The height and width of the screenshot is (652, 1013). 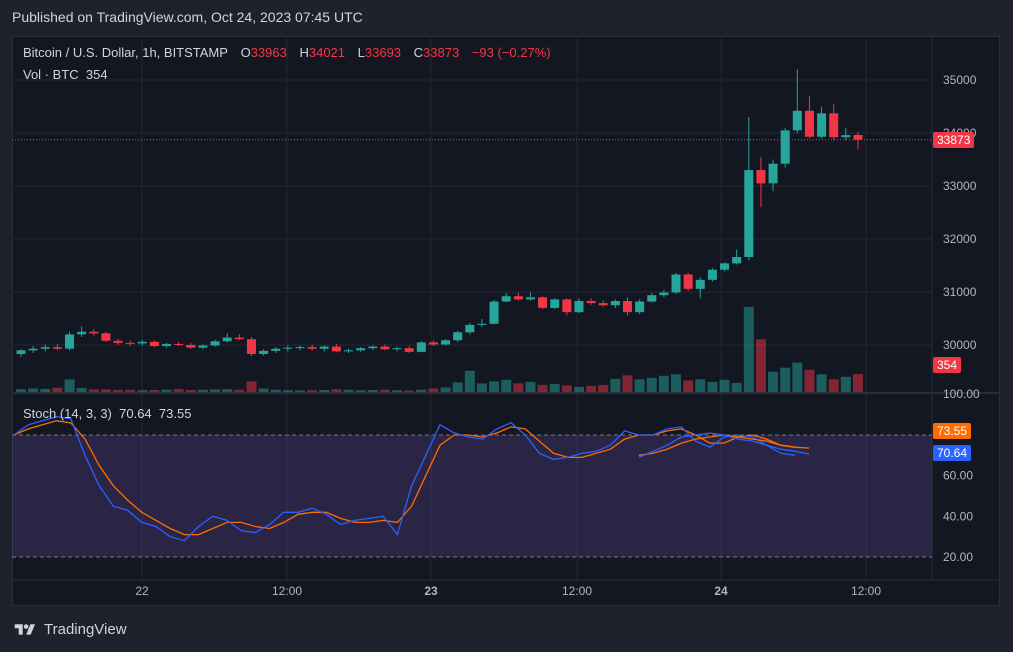 I want to click on last-volume-label: 354, so click(x=947, y=365).